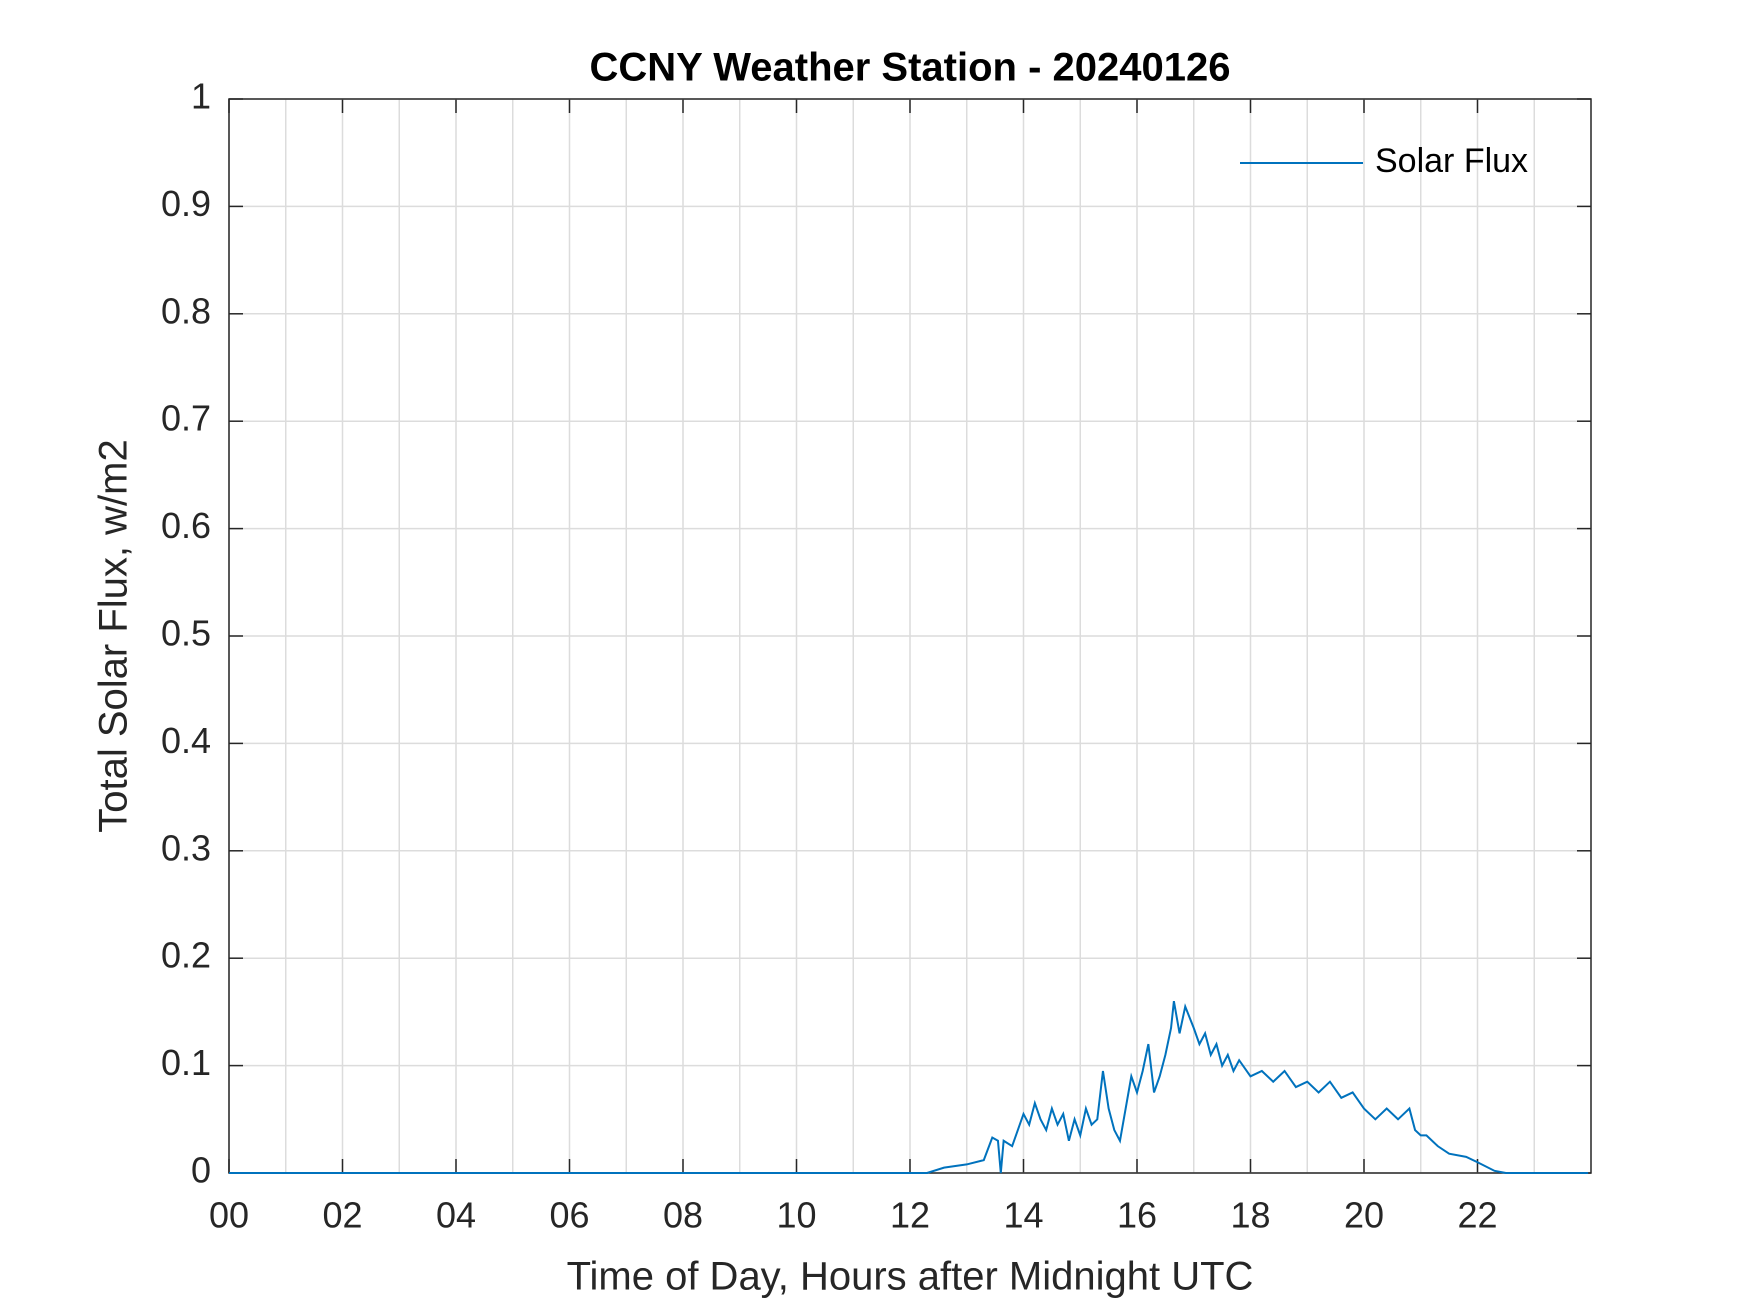  Describe the element at coordinates (186, 740) in the screenshot. I see `y-tick-label: 0.4` at that location.